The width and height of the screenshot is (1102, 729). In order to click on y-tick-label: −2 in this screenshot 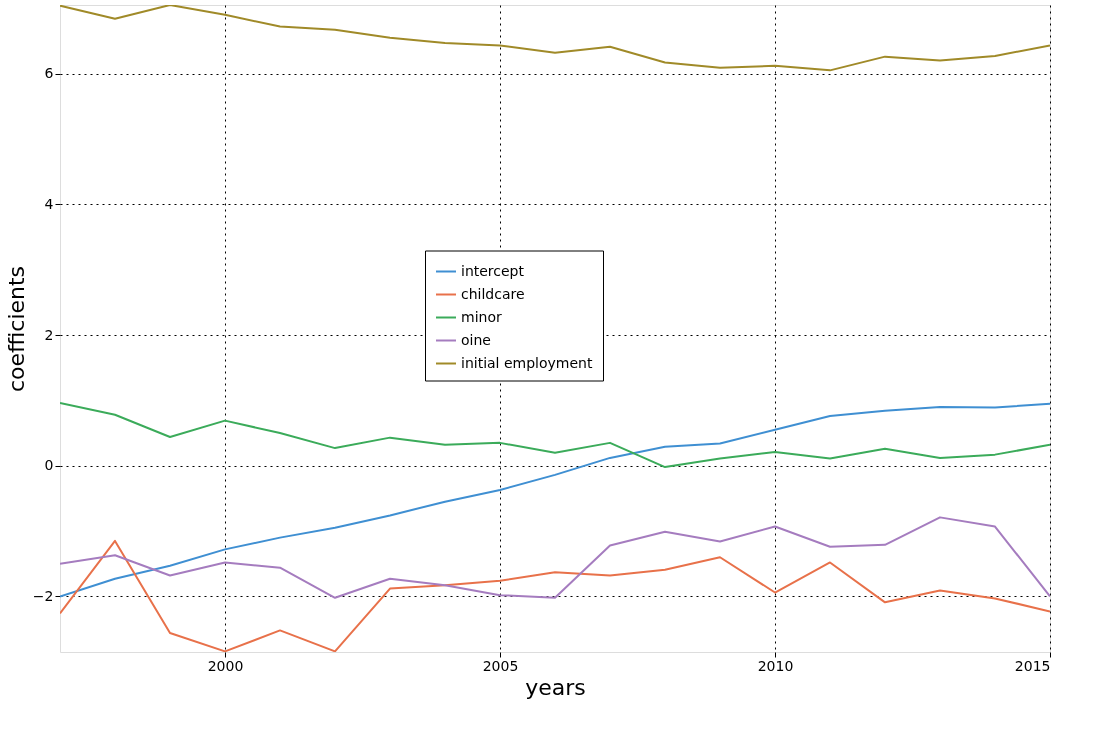, I will do `click(43, 595)`.